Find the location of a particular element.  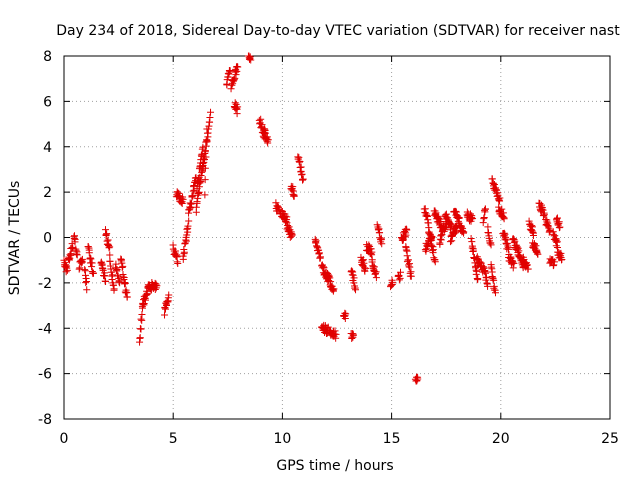

y-tick-label: -8 is located at coordinates (45, 420).